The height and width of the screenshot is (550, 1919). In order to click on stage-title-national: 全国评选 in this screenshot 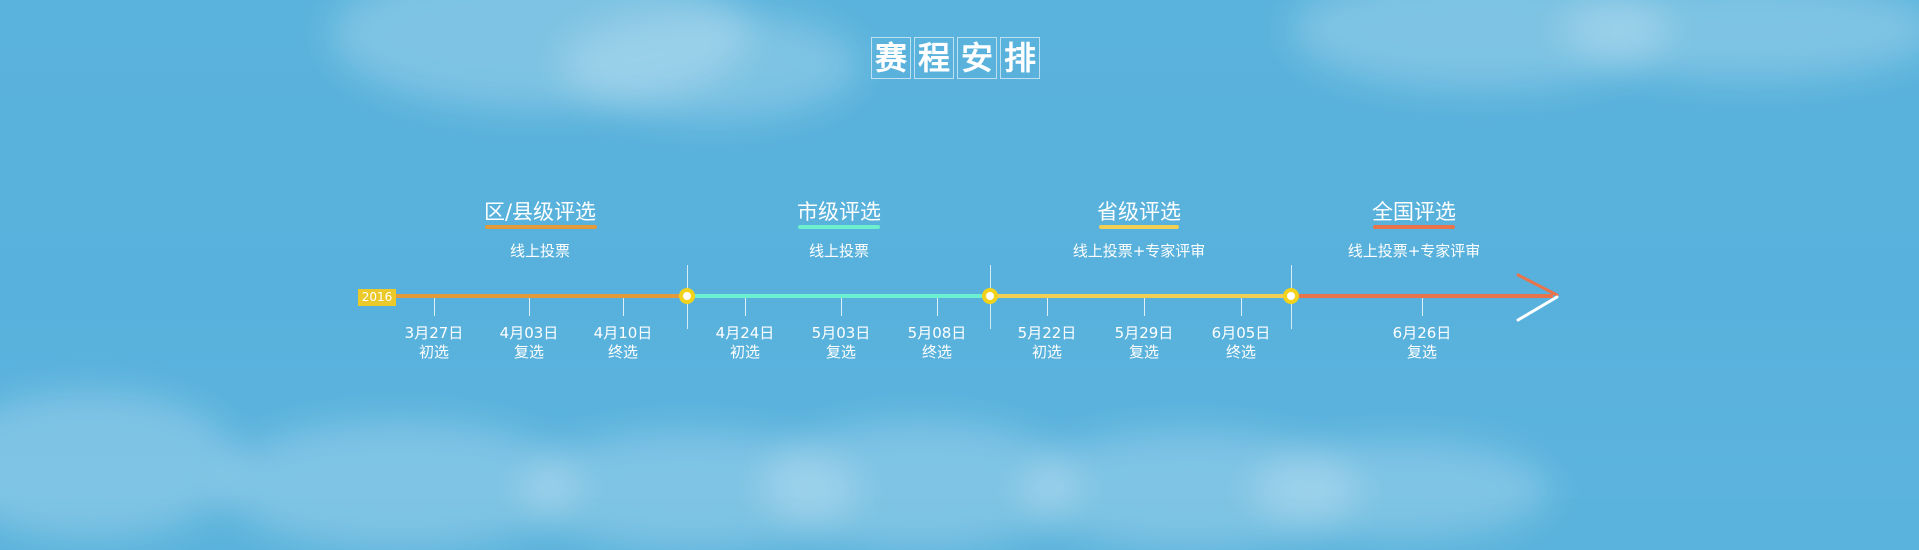, I will do `click(1414, 212)`.